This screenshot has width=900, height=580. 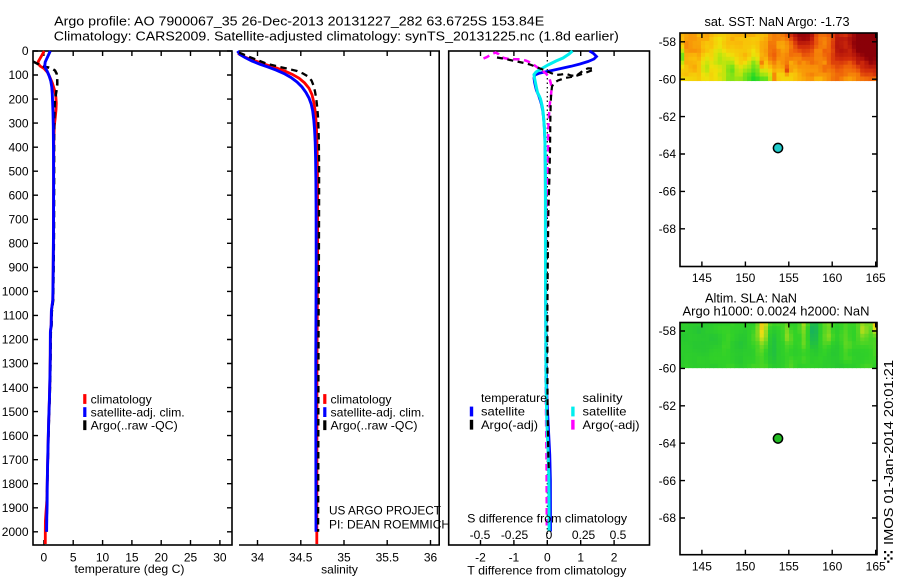 What do you see at coordinates (18, 75) in the screenshot?
I see `svg-text: 100` at bounding box center [18, 75].